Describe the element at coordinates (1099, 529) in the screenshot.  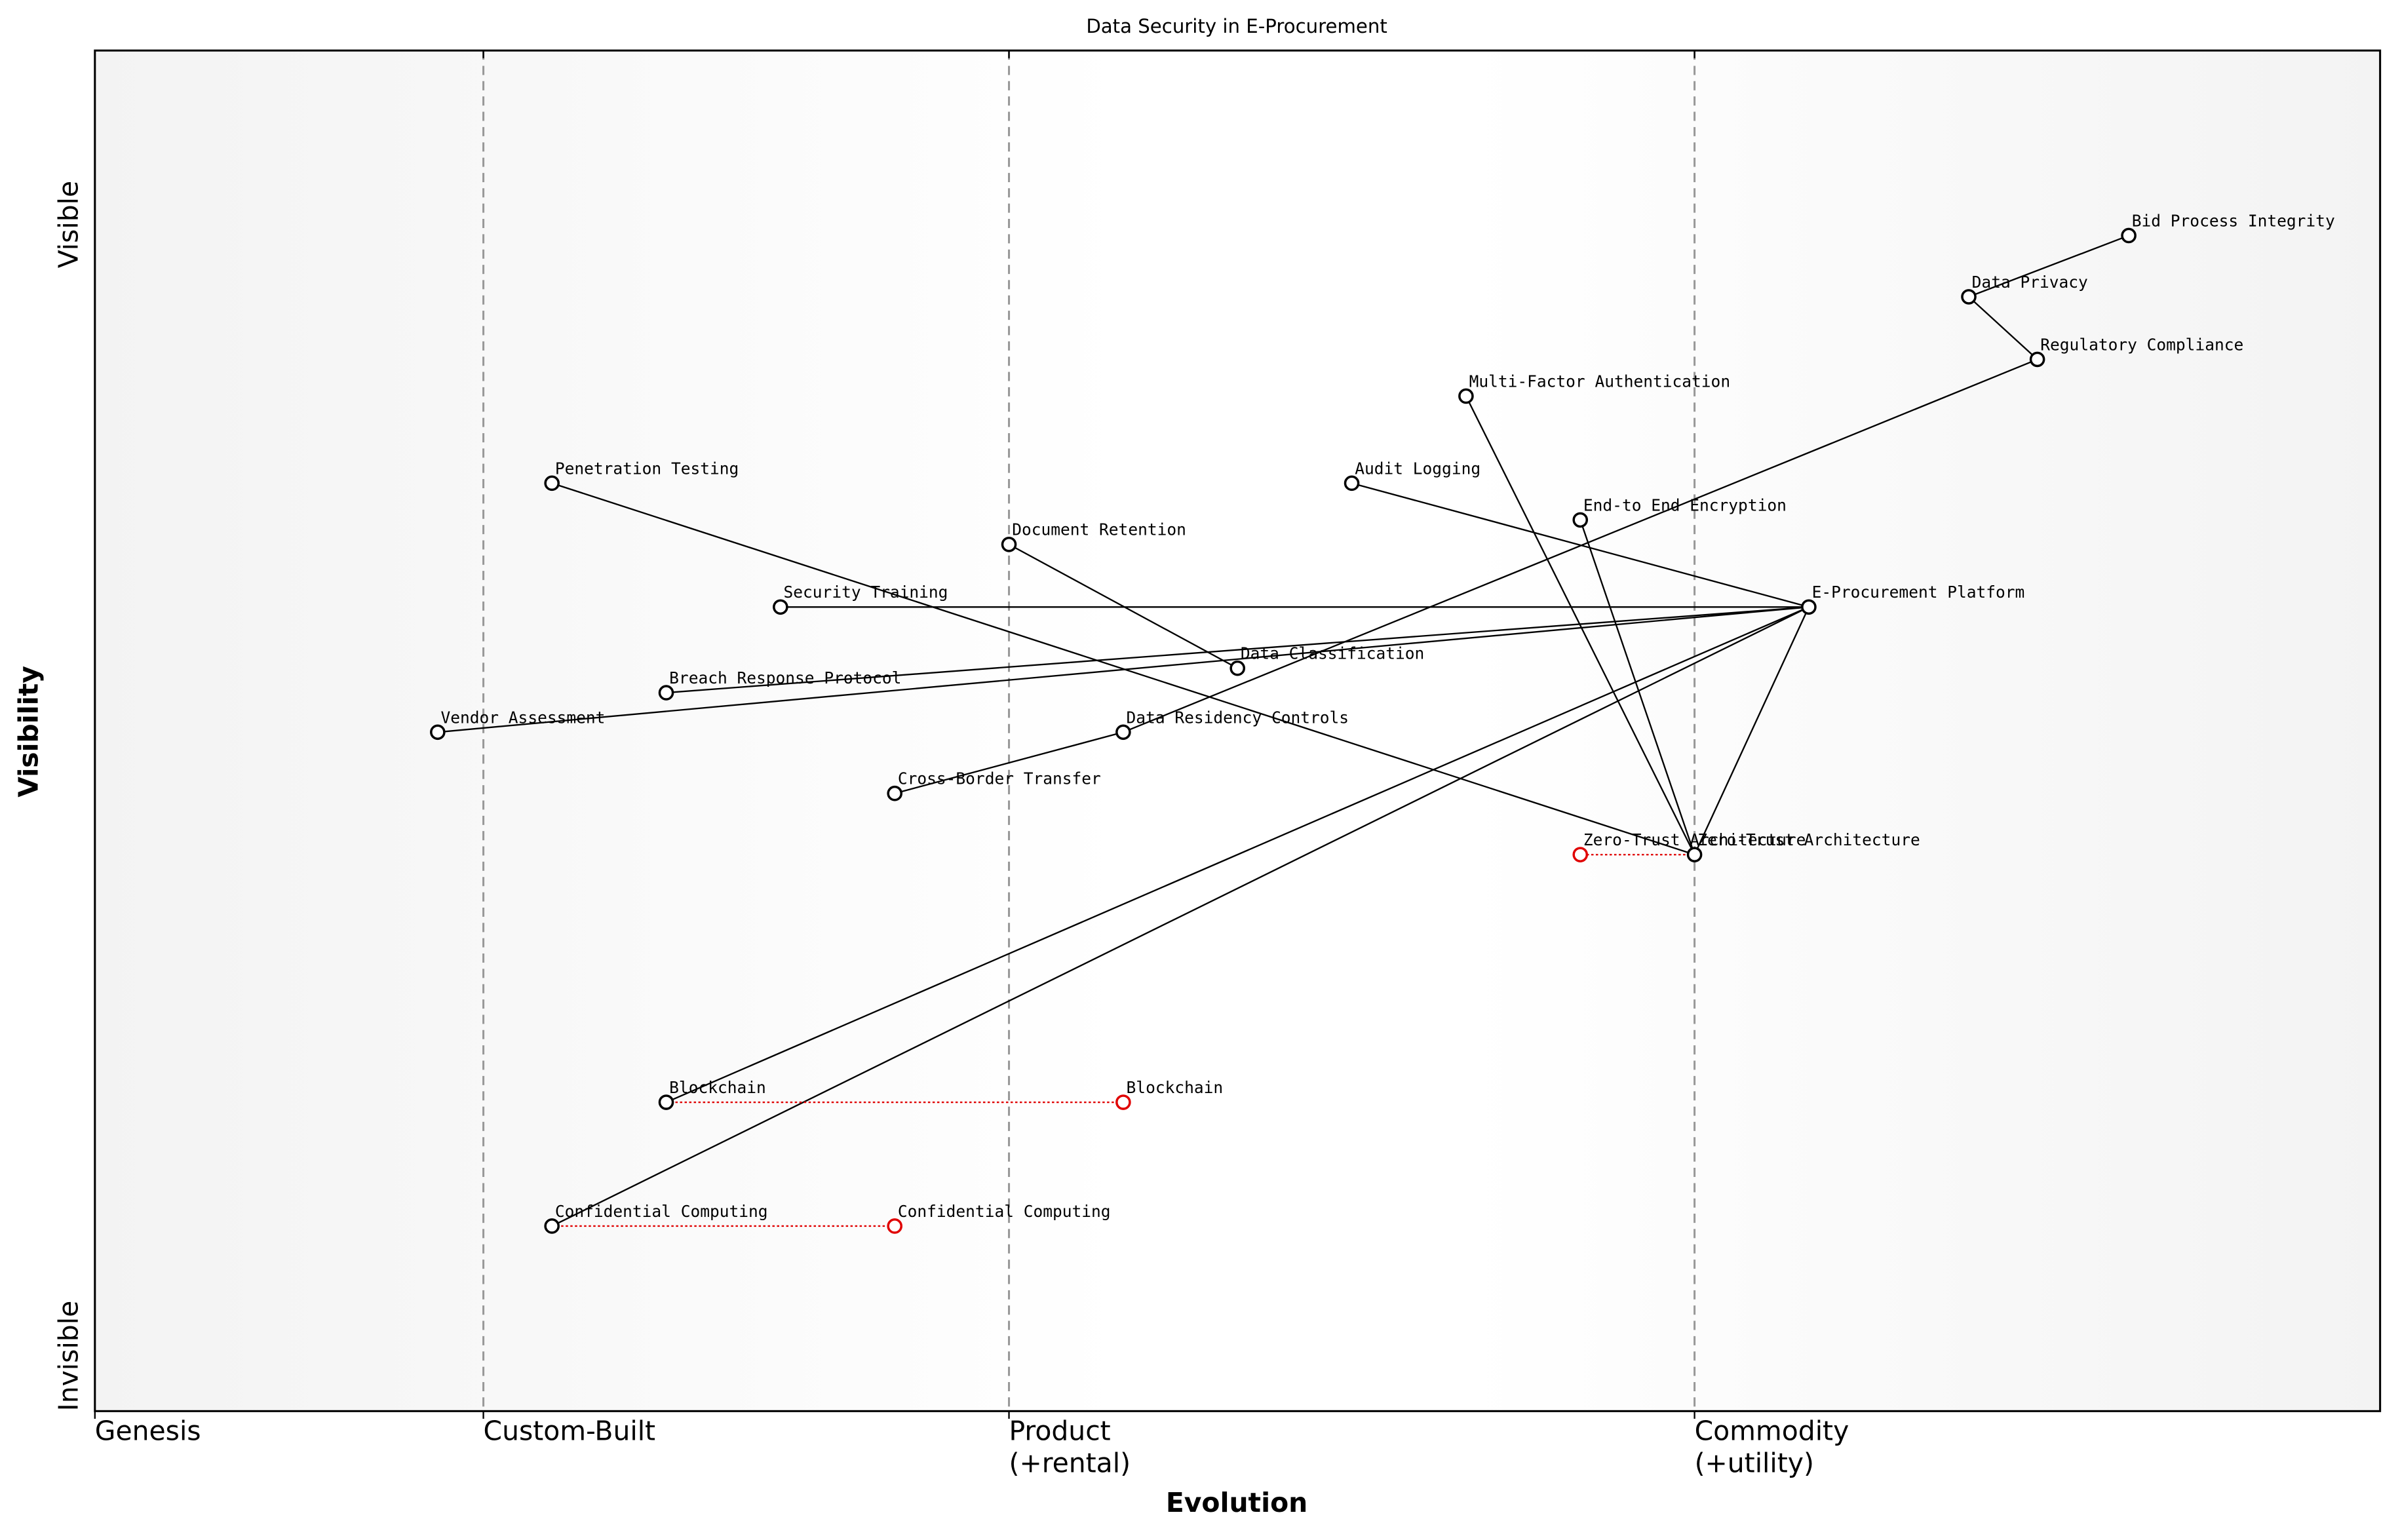
I see `component-label: Document Retention` at that location.